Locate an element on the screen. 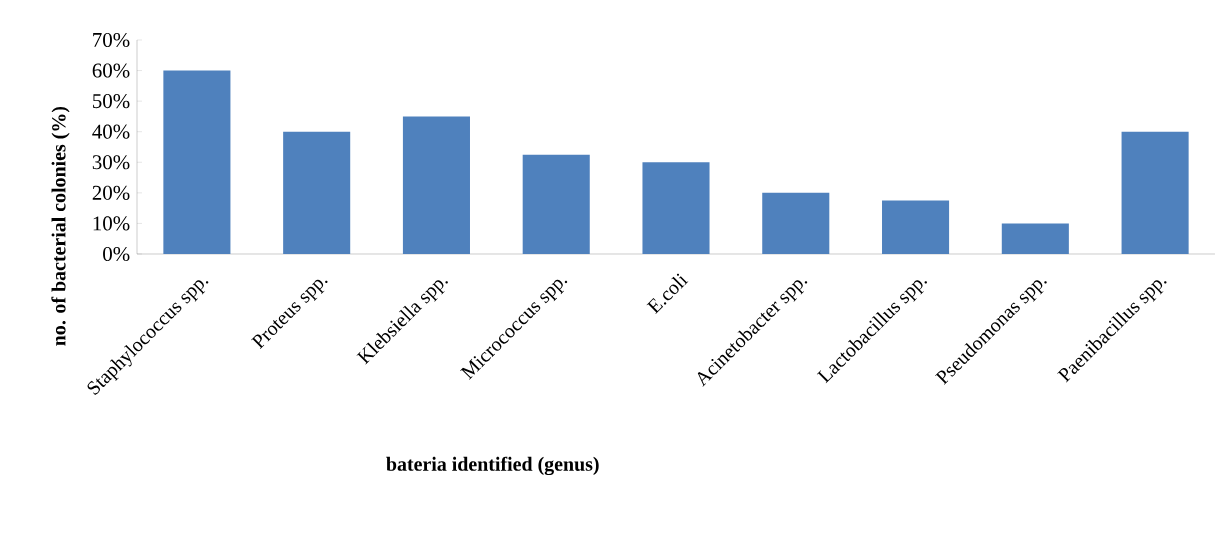 The width and height of the screenshot is (1226, 533). y-tick-label: 50% is located at coordinates (111, 101).